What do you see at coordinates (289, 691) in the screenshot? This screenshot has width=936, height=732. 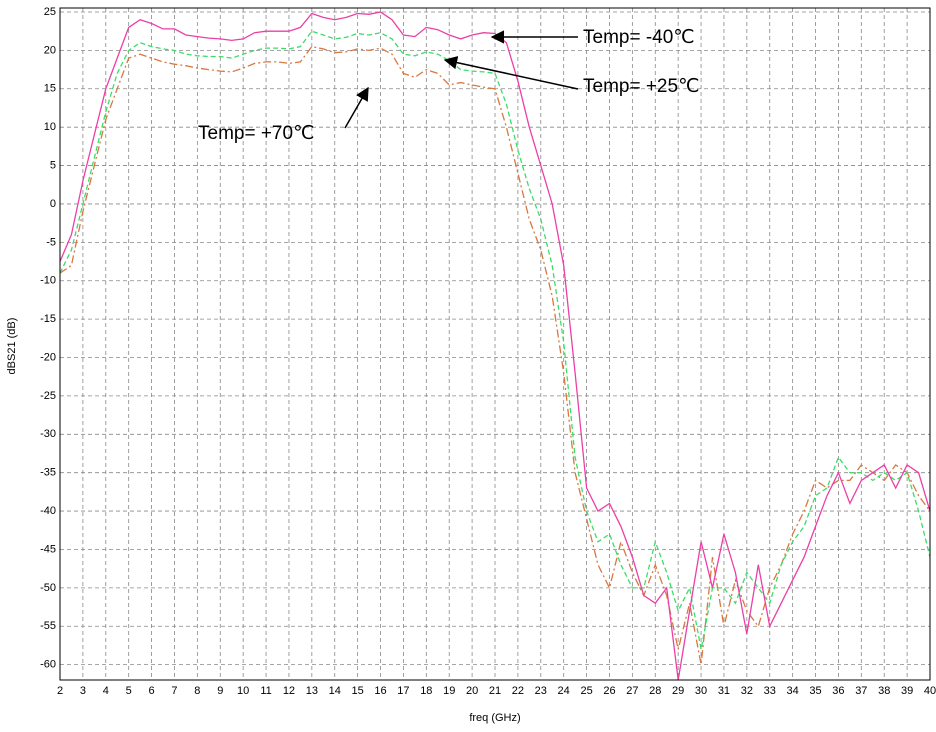 I see `x-tick-label: 12` at bounding box center [289, 691].